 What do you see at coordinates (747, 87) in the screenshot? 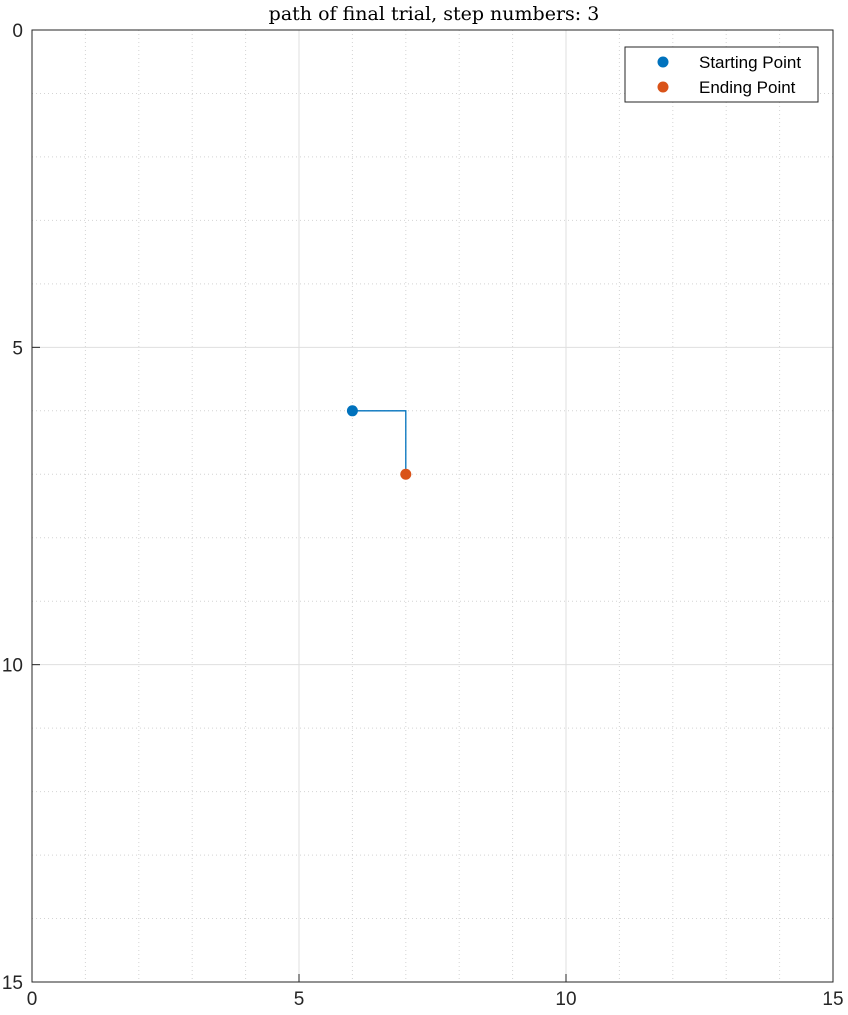
I see `legend-label: Ending Point` at bounding box center [747, 87].